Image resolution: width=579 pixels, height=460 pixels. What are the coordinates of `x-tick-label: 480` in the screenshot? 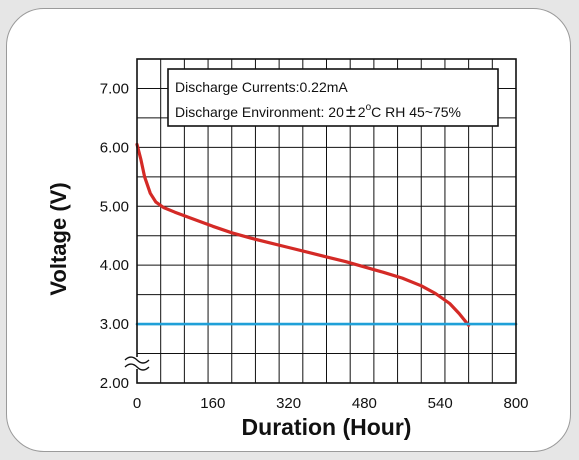 It's located at (364, 403).